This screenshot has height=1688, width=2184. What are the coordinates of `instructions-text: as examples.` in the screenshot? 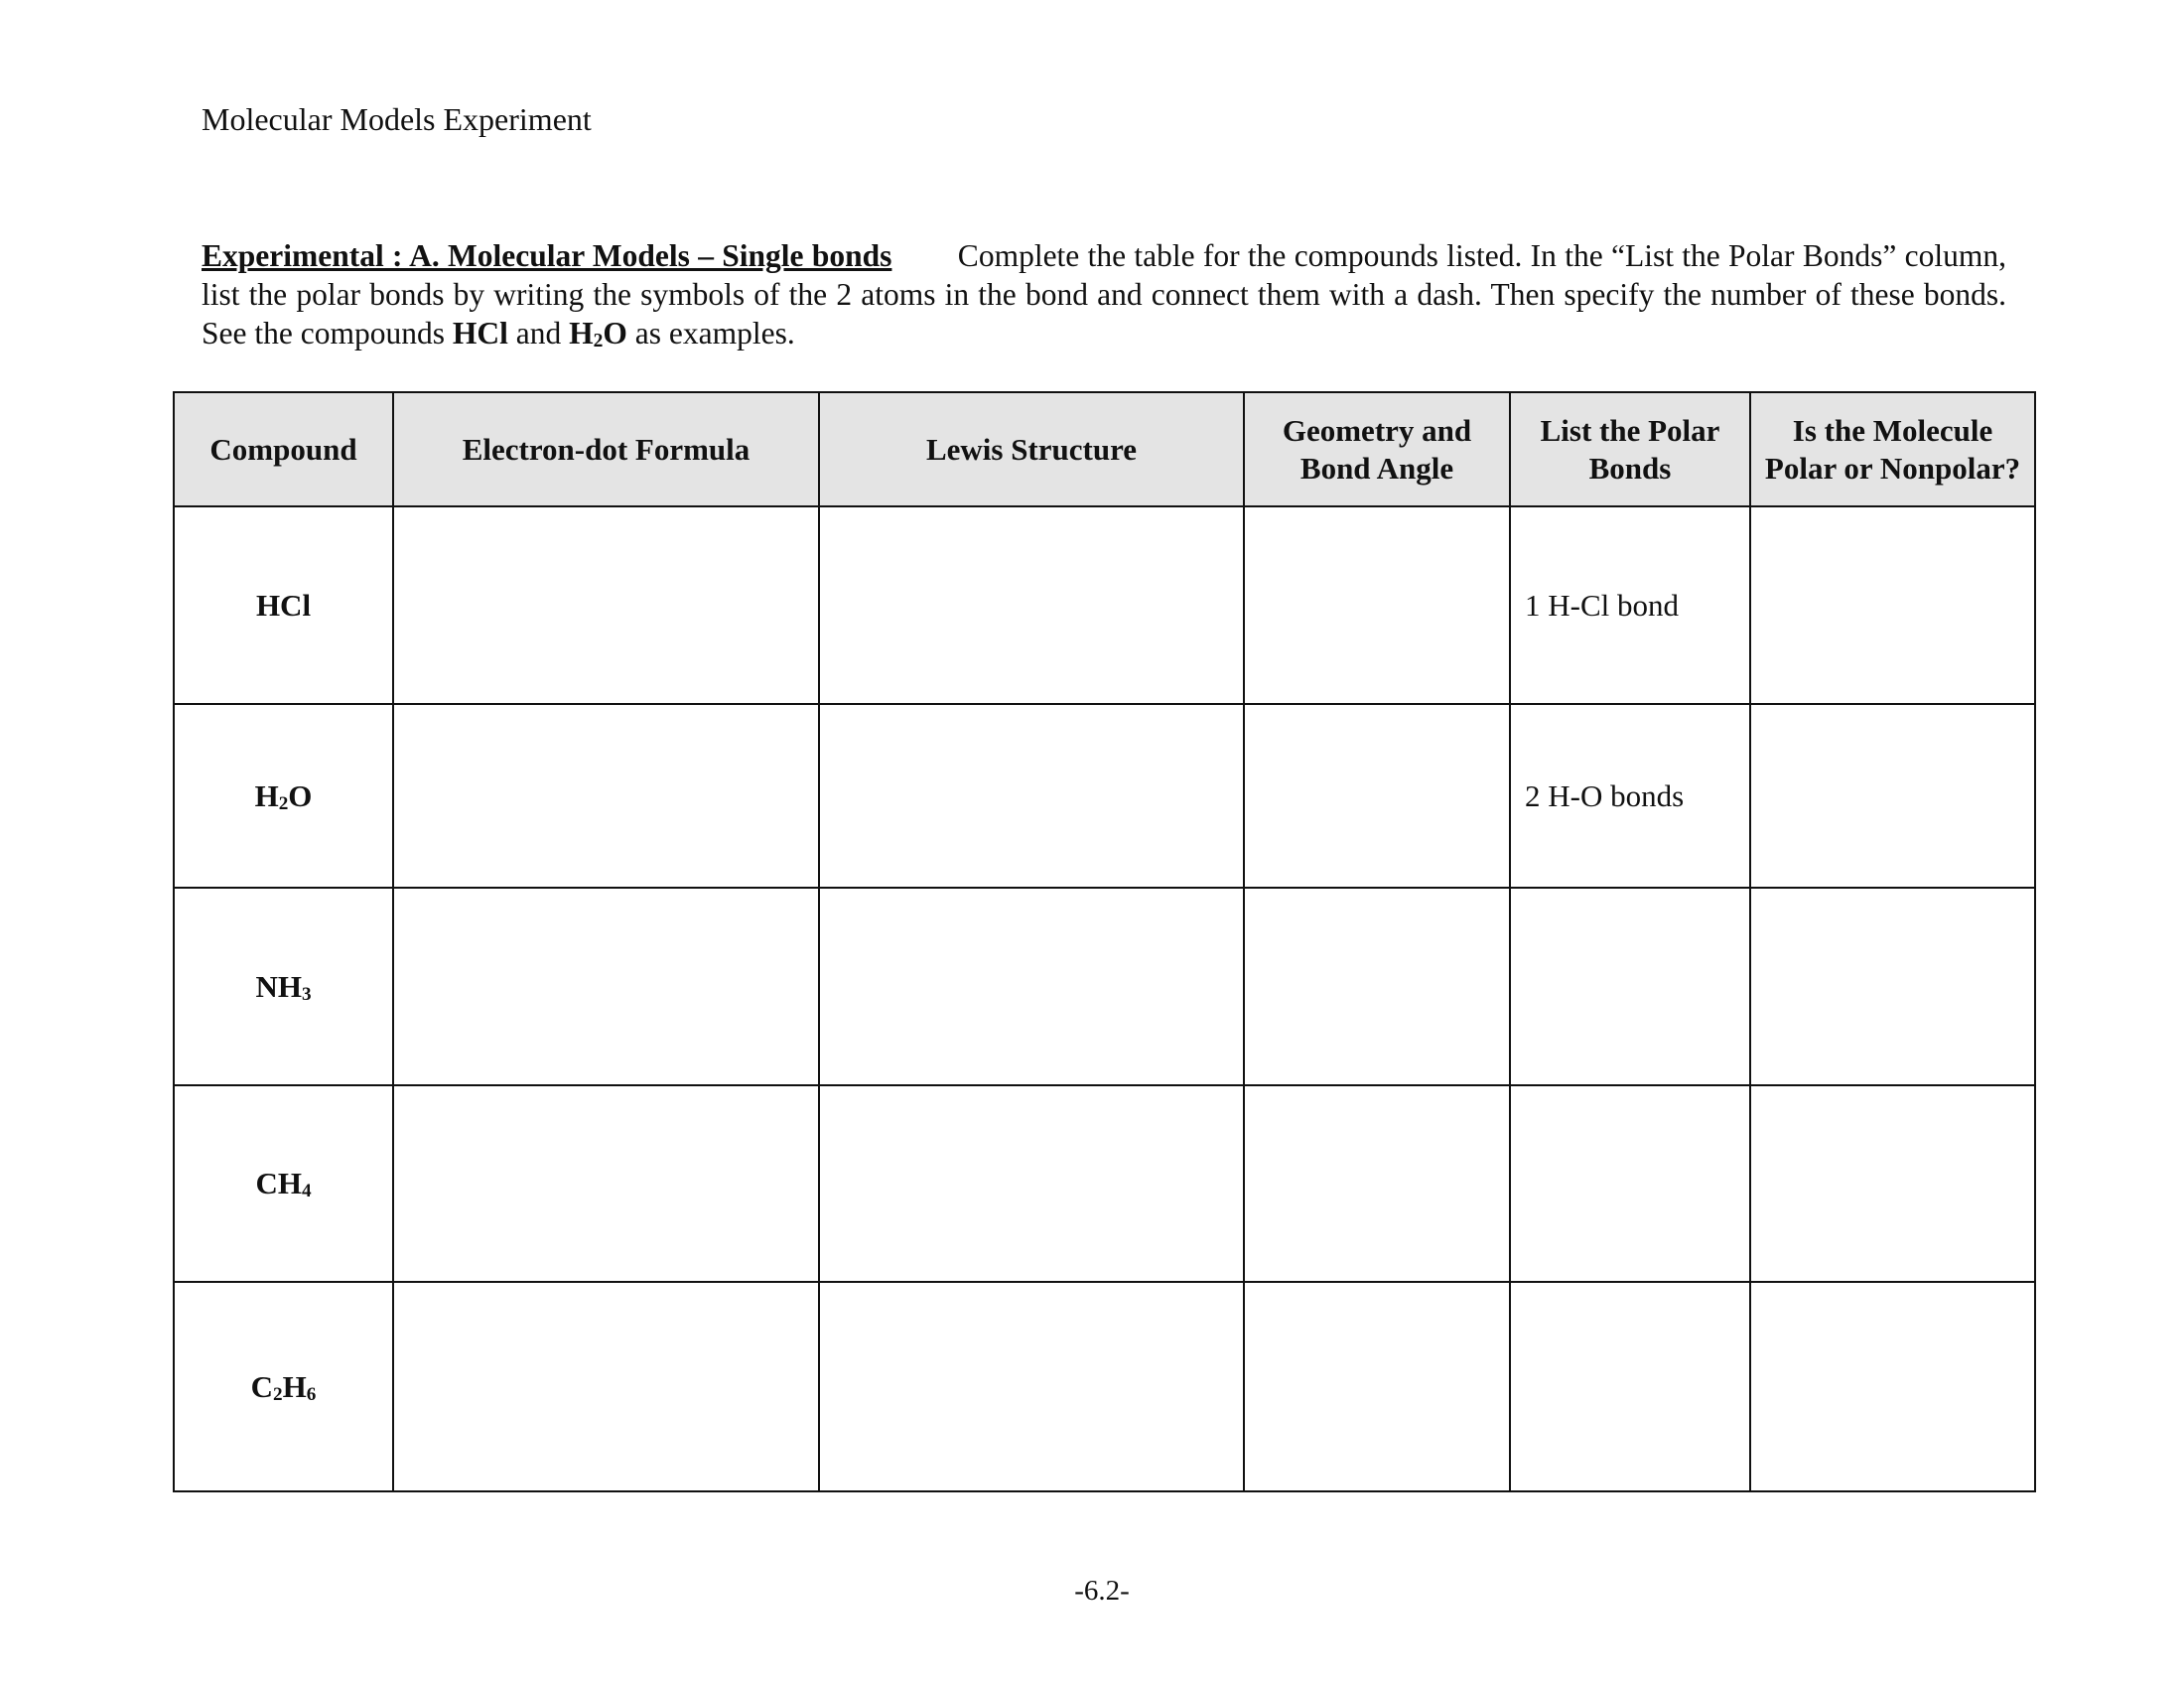 It's located at (710, 333).